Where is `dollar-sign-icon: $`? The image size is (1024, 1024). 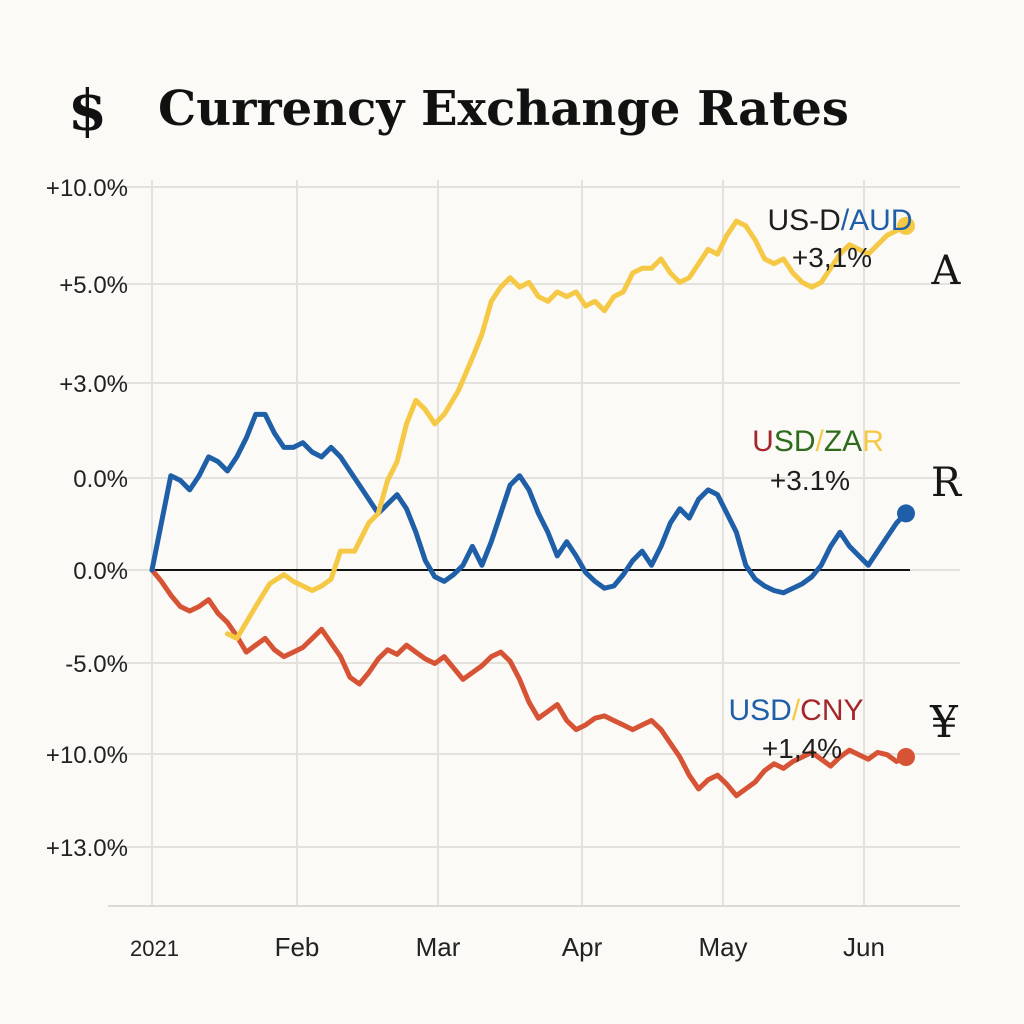
dollar-sign-icon: $ is located at coordinates (87, 111).